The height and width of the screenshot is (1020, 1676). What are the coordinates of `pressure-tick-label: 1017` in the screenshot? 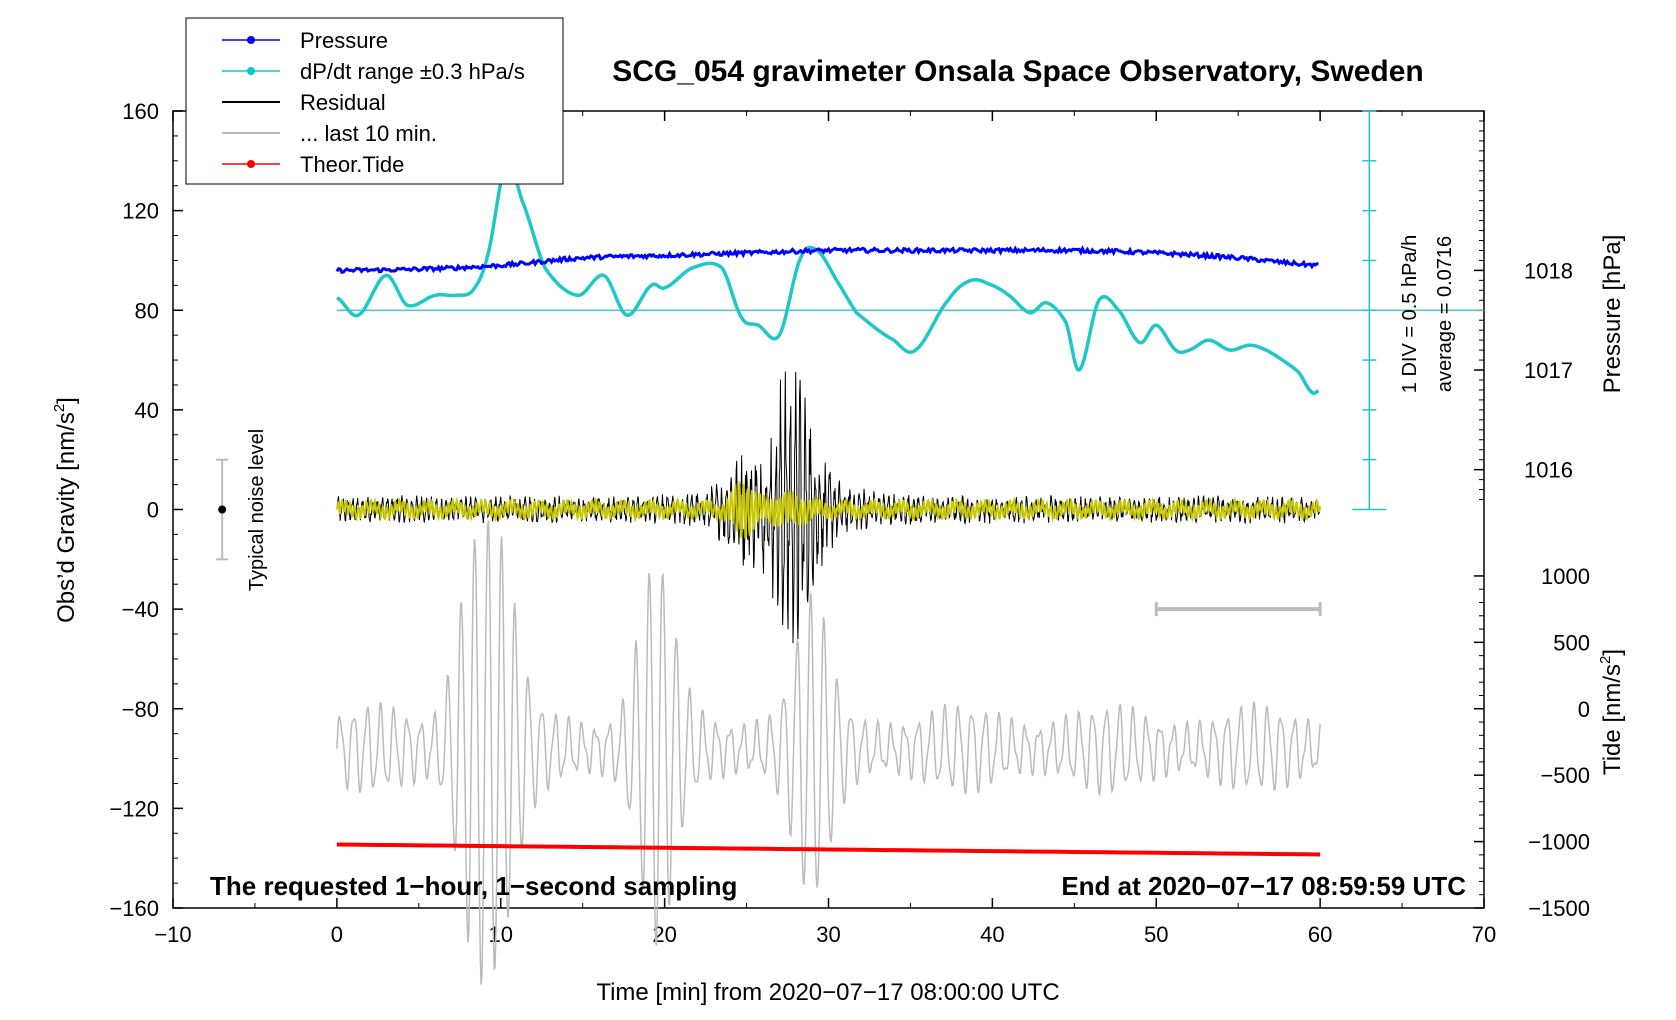 It's located at (1548, 370).